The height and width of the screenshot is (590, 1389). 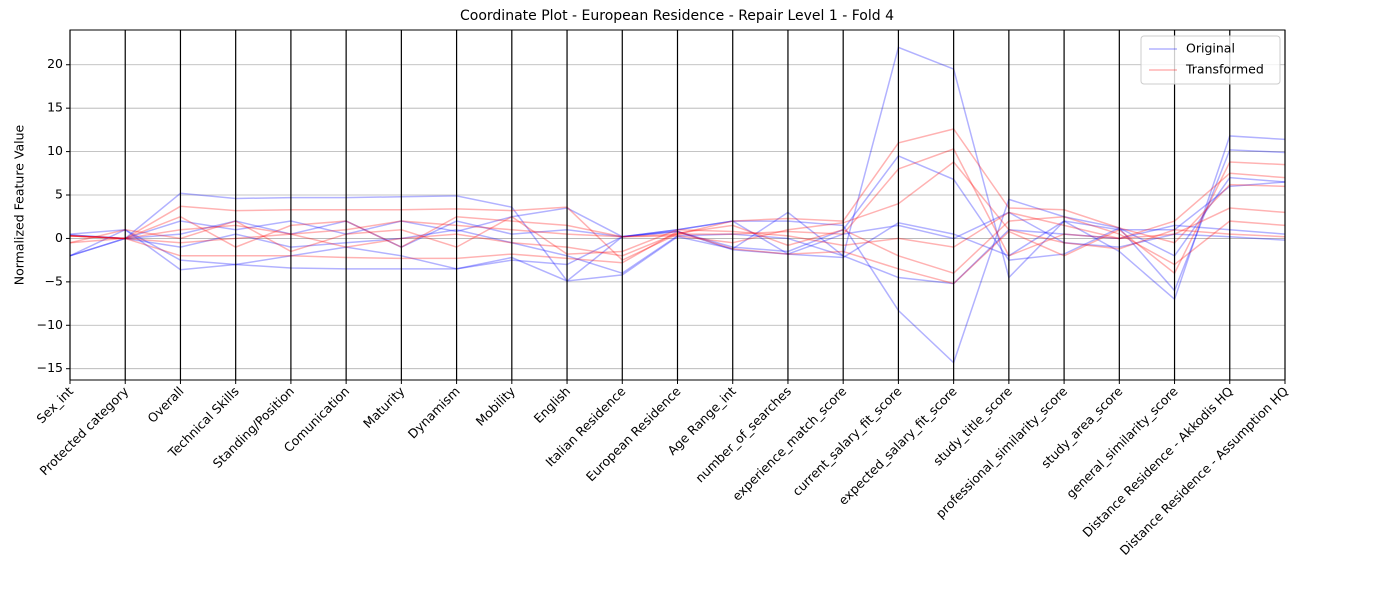 I want to click on legend-box, so click(x=1210, y=60).